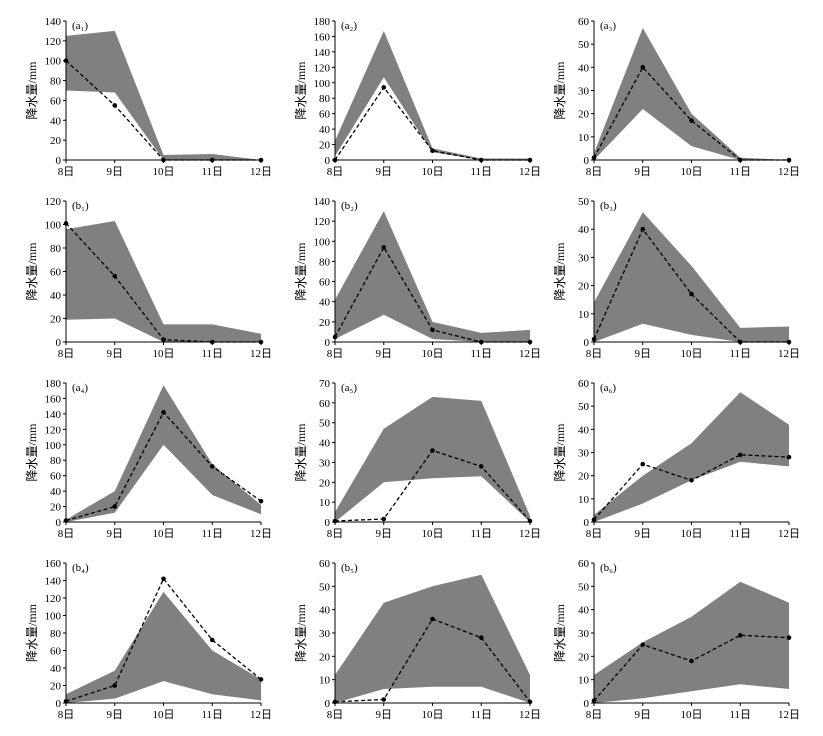 Image resolution: width=823 pixels, height=736 pixels. What do you see at coordinates (53, 399) in the screenshot?
I see `y-tick-label: 160` at bounding box center [53, 399].